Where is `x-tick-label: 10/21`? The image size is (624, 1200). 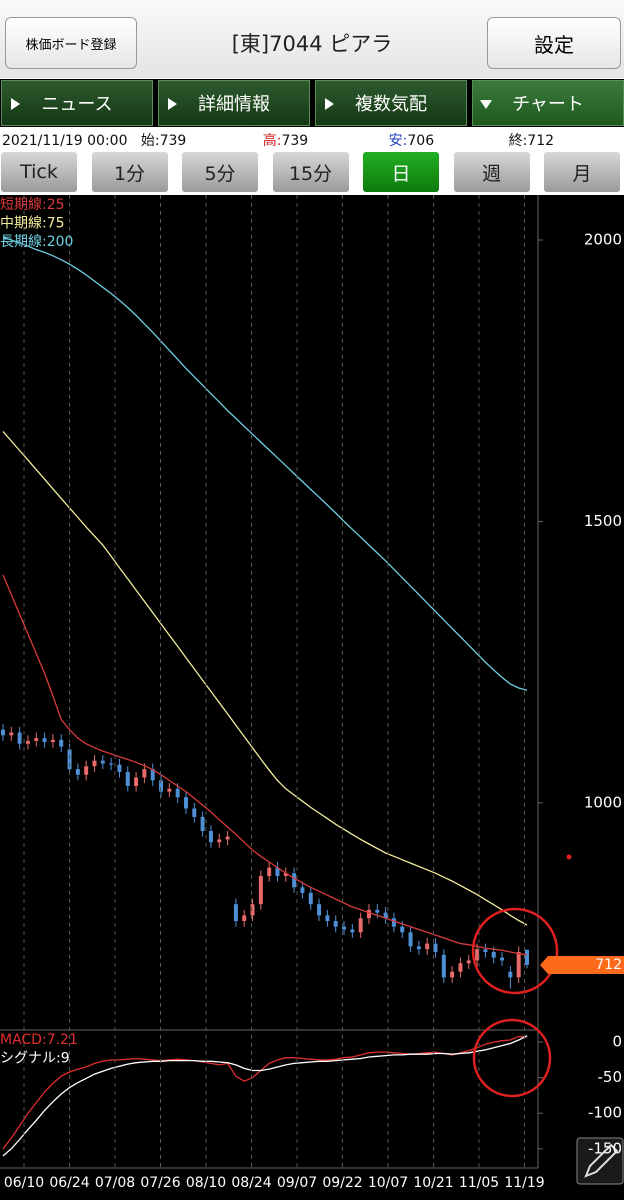 x-tick-label: 10/21 is located at coordinates (433, 1183).